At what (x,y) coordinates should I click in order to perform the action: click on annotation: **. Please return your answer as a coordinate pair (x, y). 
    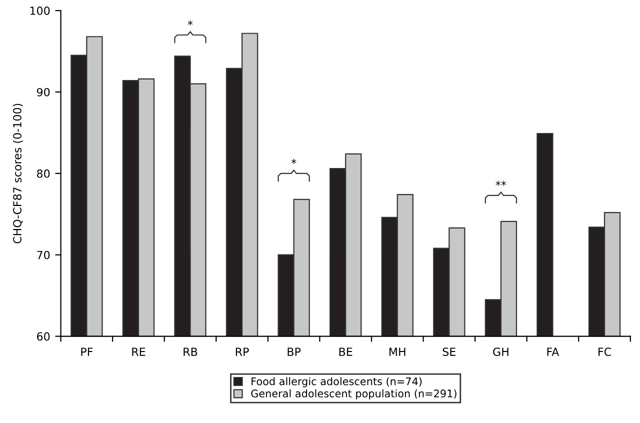
    Looking at the image, I should click on (501, 183).